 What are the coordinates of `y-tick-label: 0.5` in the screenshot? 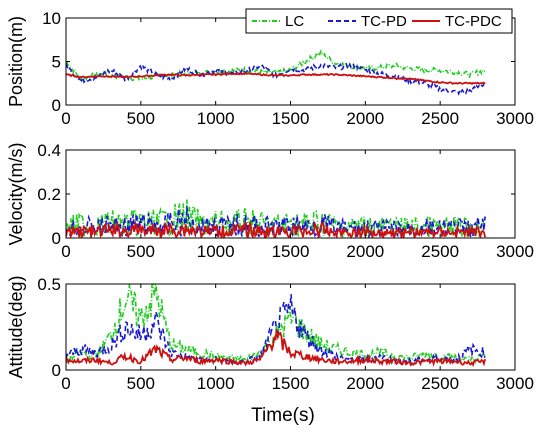 It's located at (49, 284).